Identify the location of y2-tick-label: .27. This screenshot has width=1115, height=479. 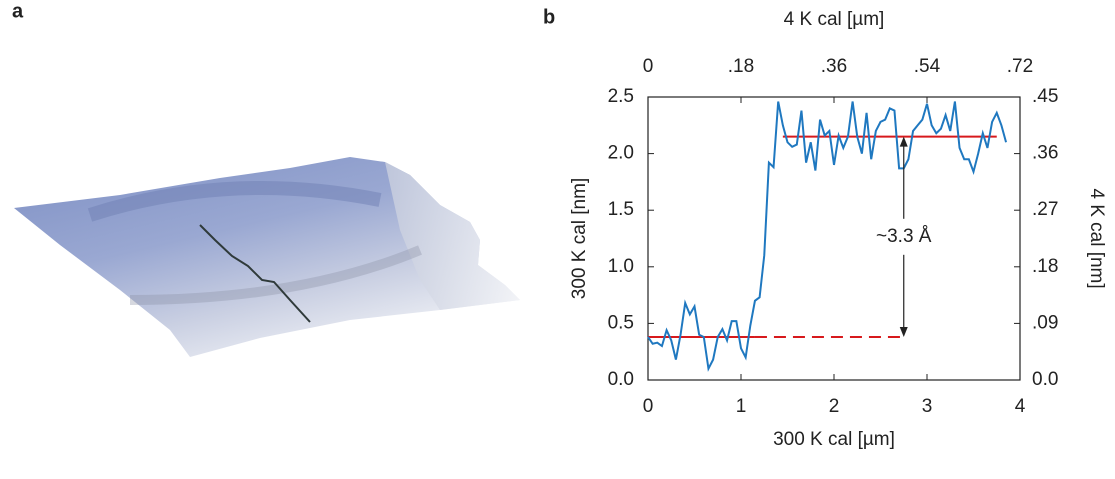
(1045, 209).